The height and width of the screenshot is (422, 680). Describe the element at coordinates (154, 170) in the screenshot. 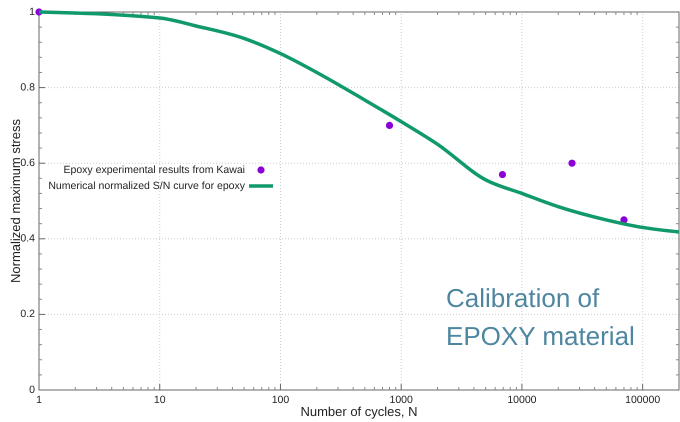

I see `legend-label: Epoxy experimental results from Kawai` at that location.